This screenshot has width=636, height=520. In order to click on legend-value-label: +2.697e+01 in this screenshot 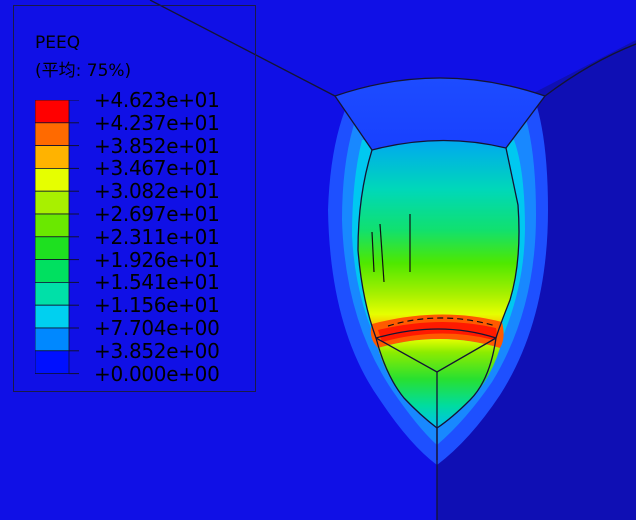, I will do `click(157, 214)`.